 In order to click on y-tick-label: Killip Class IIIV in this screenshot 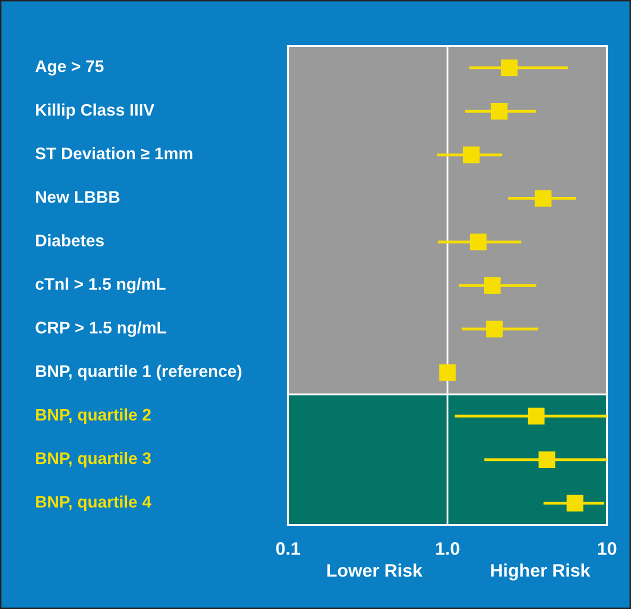, I will do `click(95, 112)`.